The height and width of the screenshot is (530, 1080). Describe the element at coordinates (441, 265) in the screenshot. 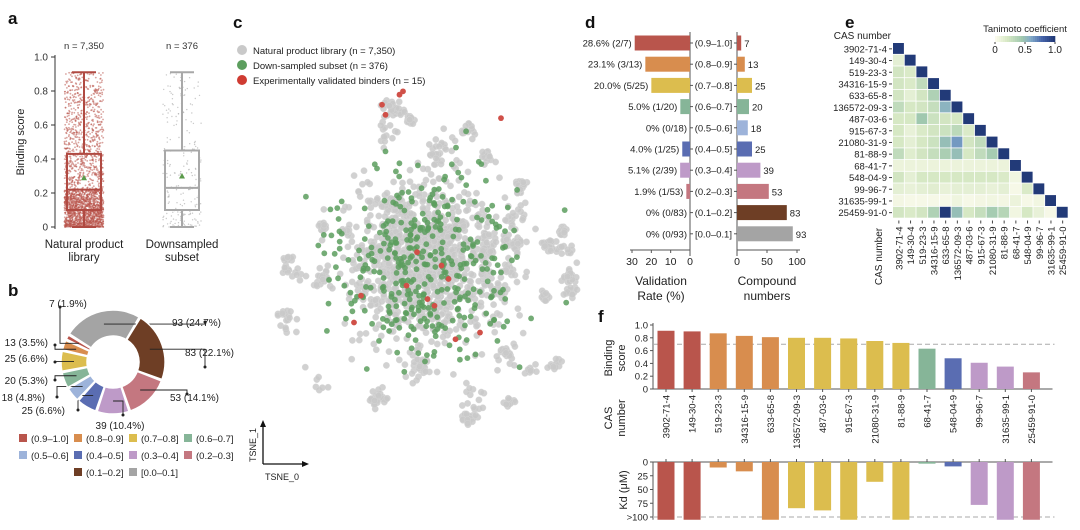

I see `binder-point` at that location.